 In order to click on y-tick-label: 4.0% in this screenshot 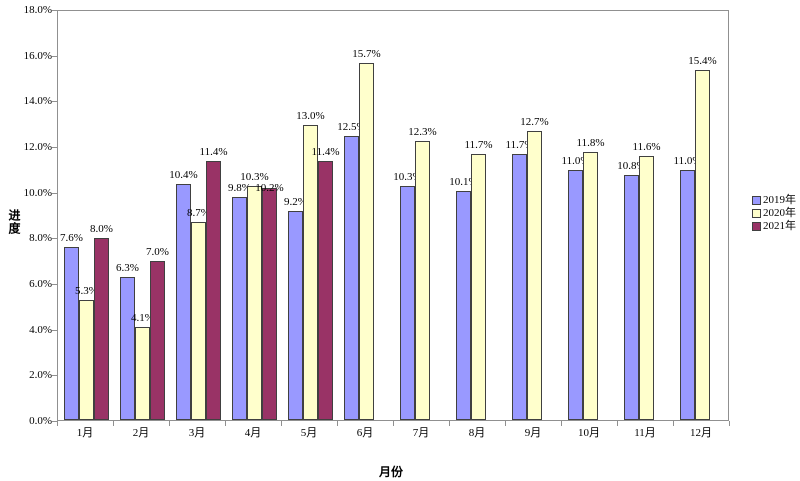, I will do `click(40, 330)`.